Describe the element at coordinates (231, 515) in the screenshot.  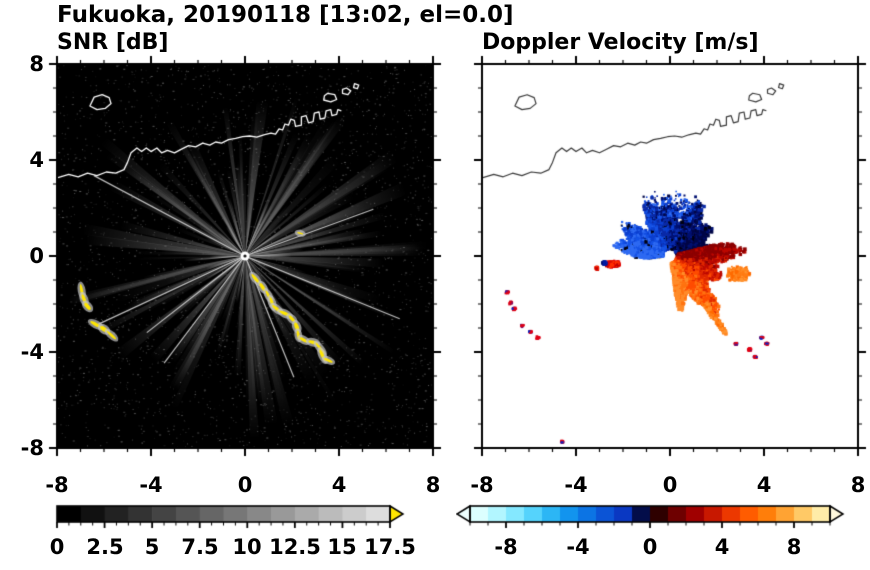
I see `snr-colorbar` at that location.